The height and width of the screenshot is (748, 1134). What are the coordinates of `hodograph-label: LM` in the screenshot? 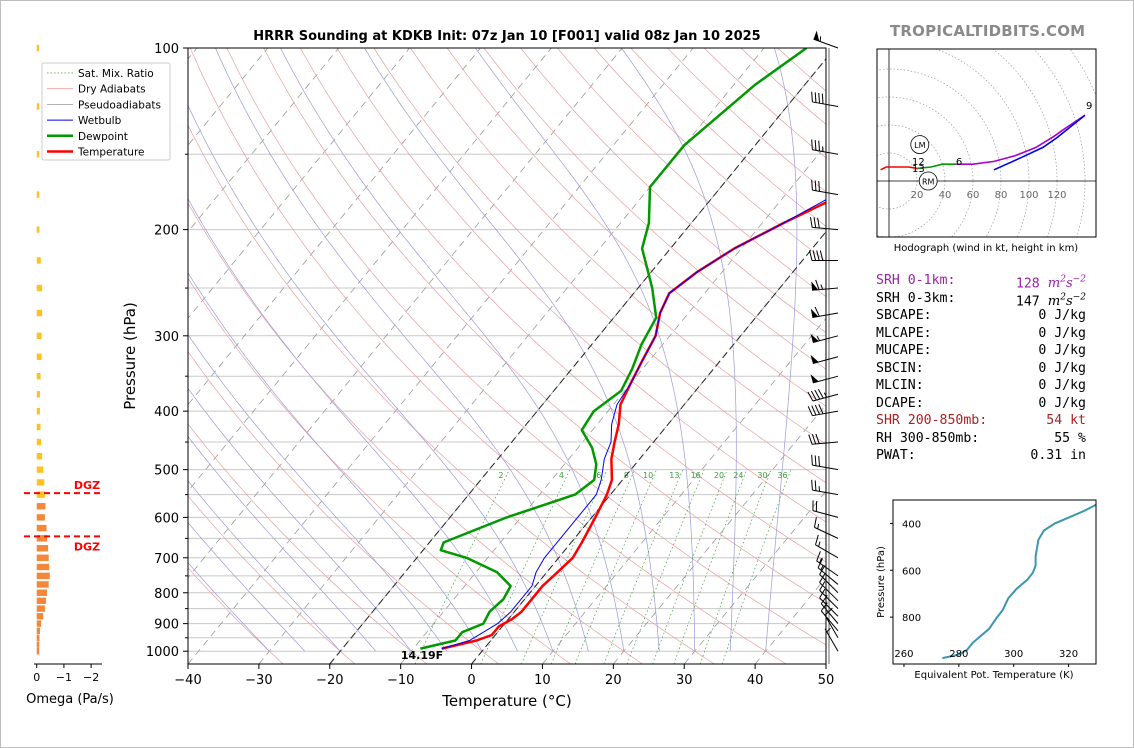 It's located at (919, 145).